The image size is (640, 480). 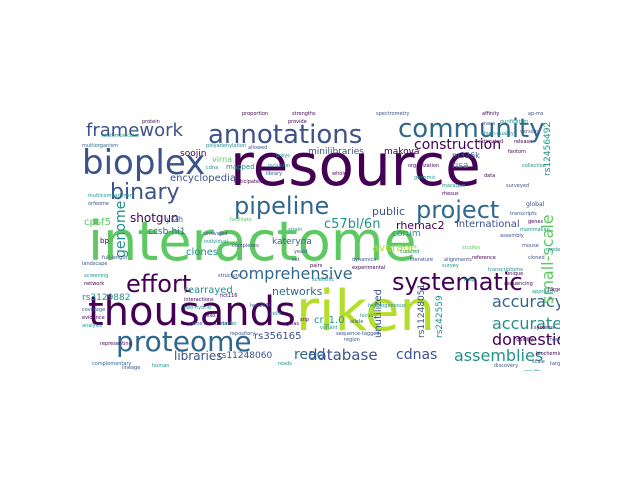 What do you see at coordinates (460, 166) in the screenshot?
I see `word-risa: risa` at bounding box center [460, 166].